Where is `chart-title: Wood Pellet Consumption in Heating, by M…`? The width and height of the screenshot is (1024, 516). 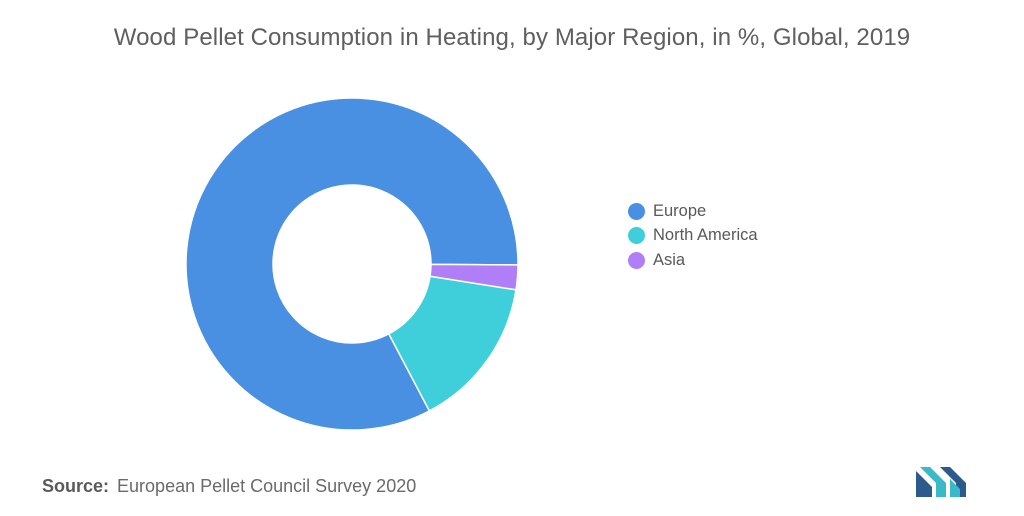
chart-title: Wood Pellet Consumption in Heating, by M… is located at coordinates (512, 37).